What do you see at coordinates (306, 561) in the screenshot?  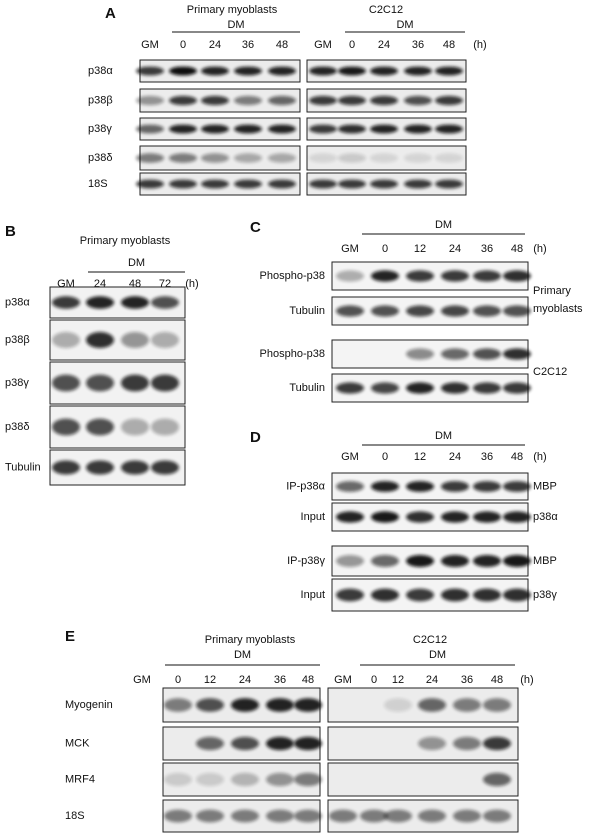 I see `row-label: IP-p38γ` at bounding box center [306, 561].